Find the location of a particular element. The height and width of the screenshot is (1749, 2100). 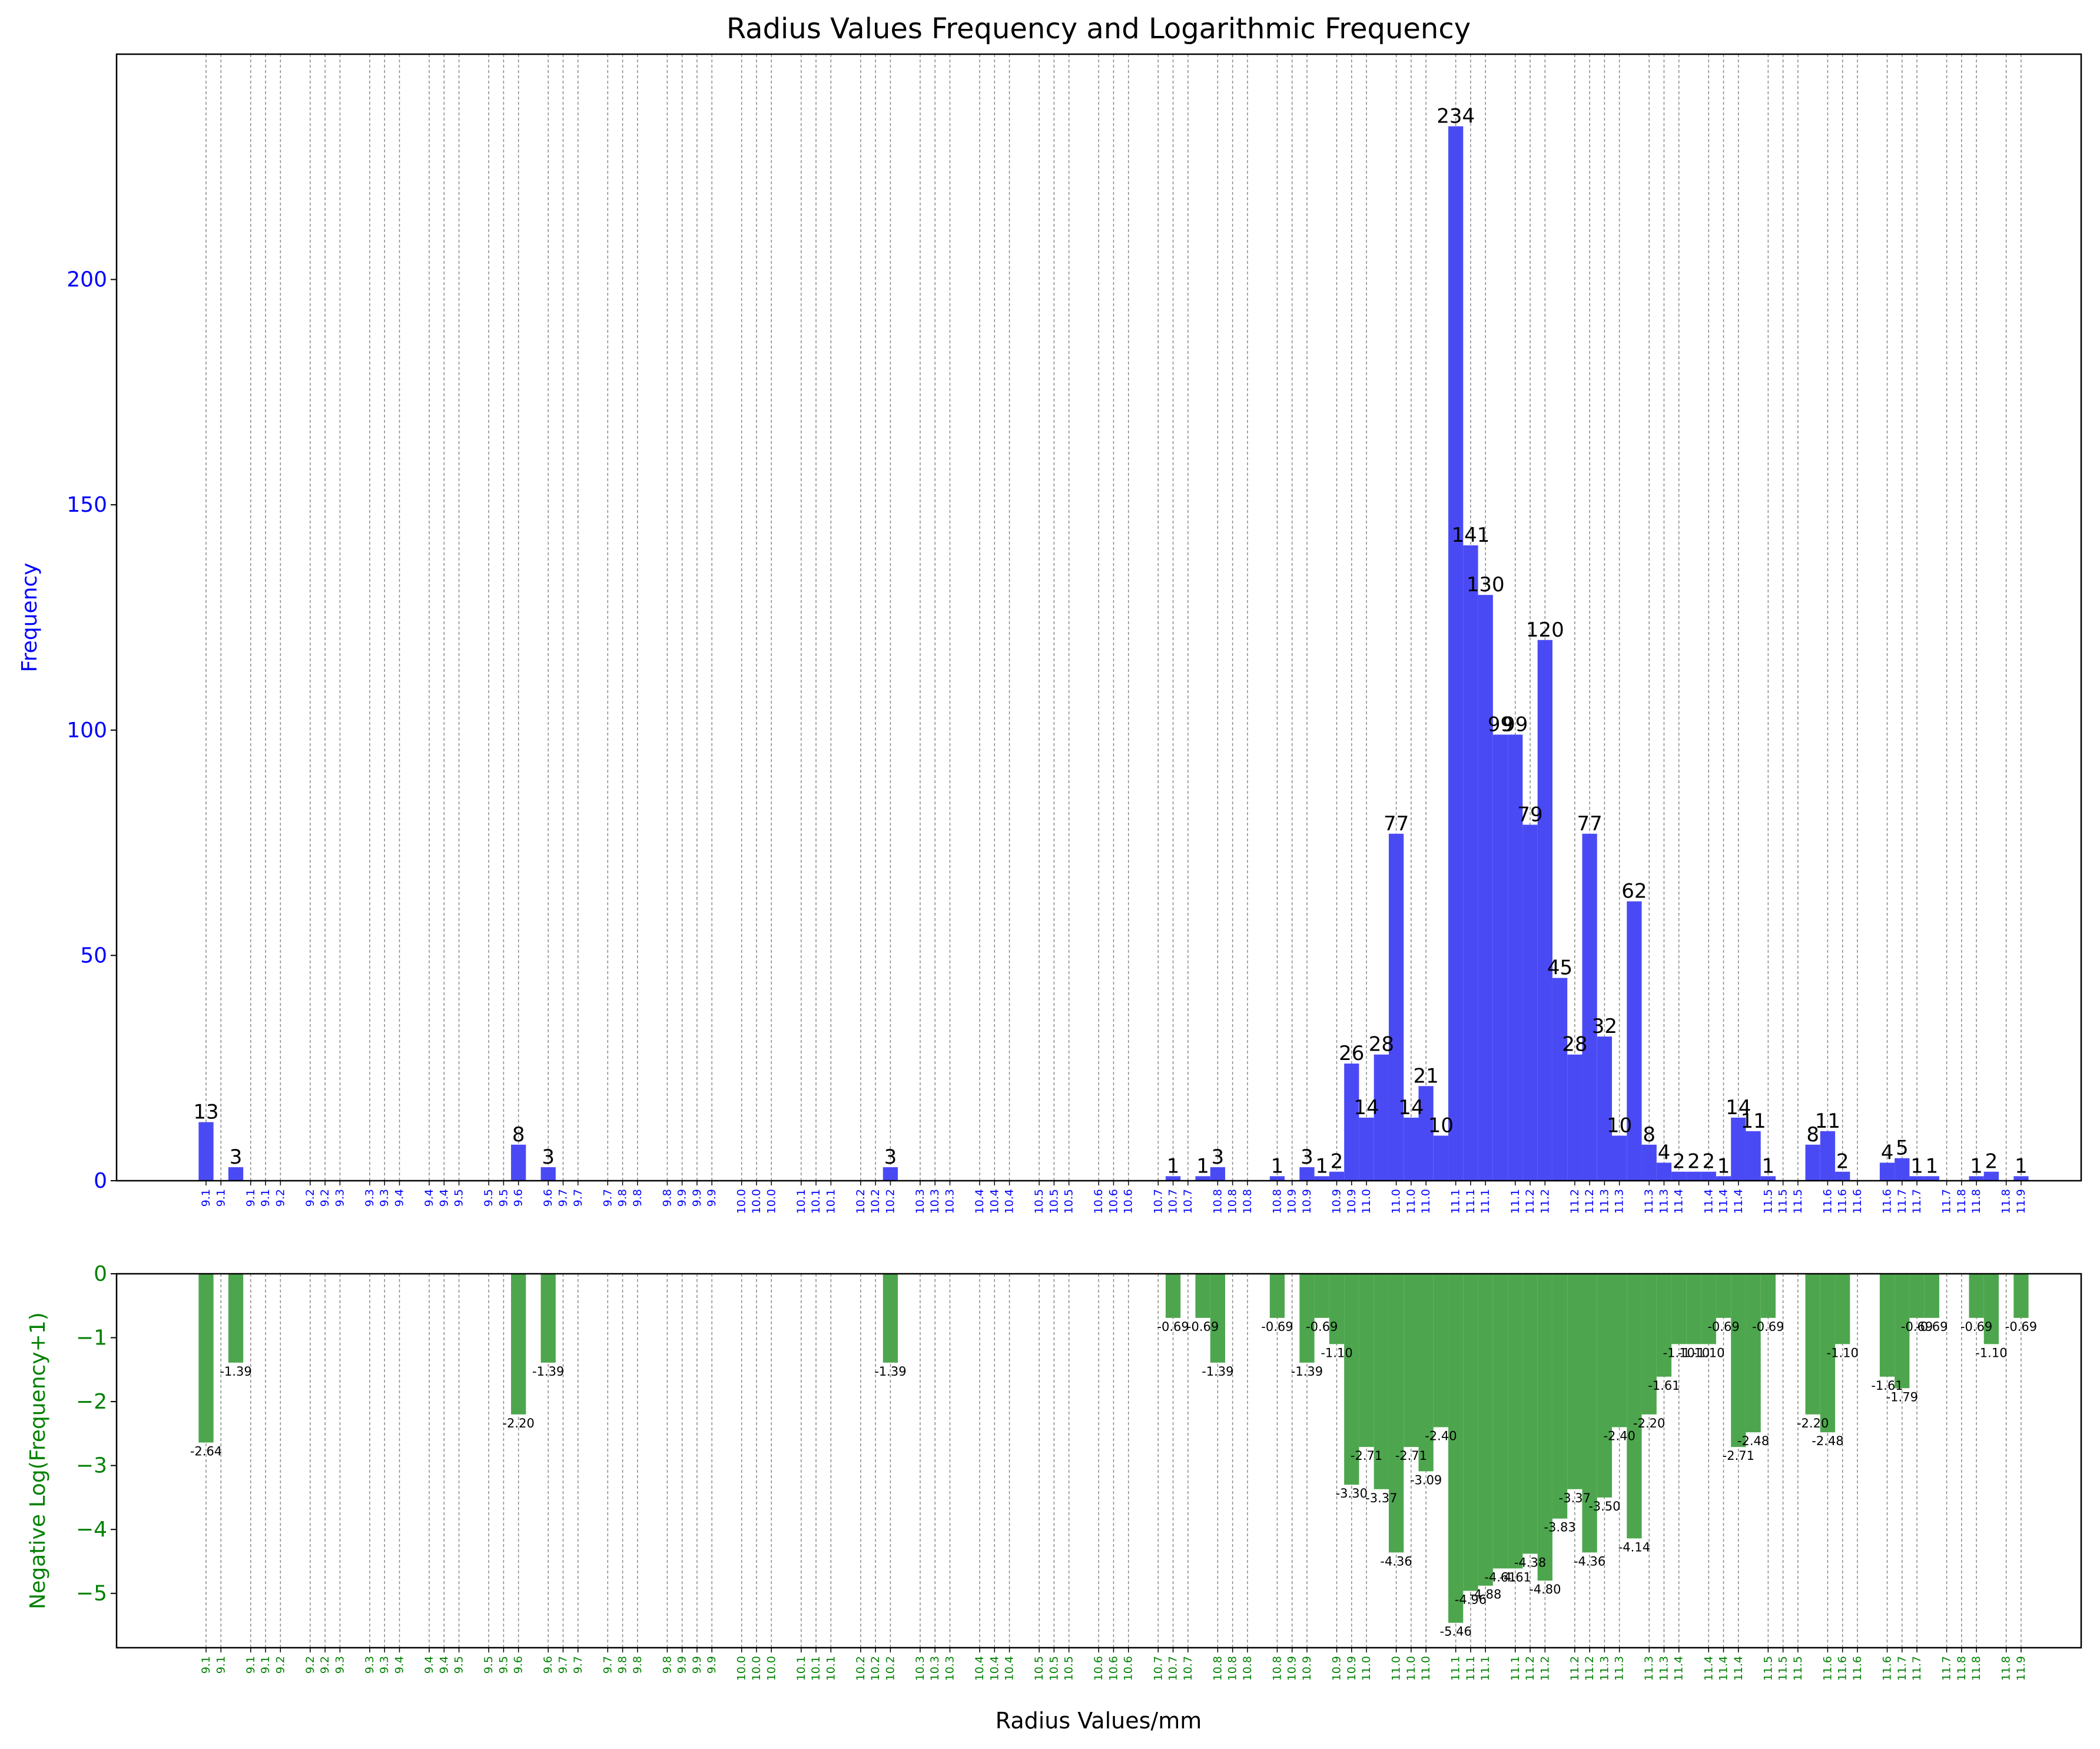

frequency-x-tick-label: 10.0 is located at coordinates (756, 1201).